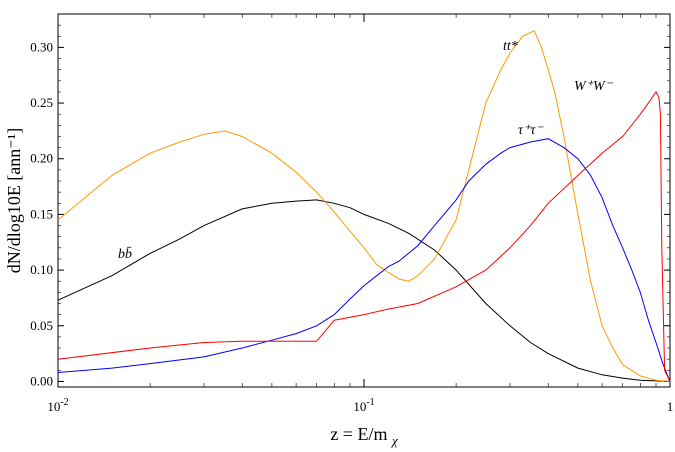 The image size is (675, 452). What do you see at coordinates (41, 269) in the screenshot?
I see `y-tick-label: 0.10` at bounding box center [41, 269].